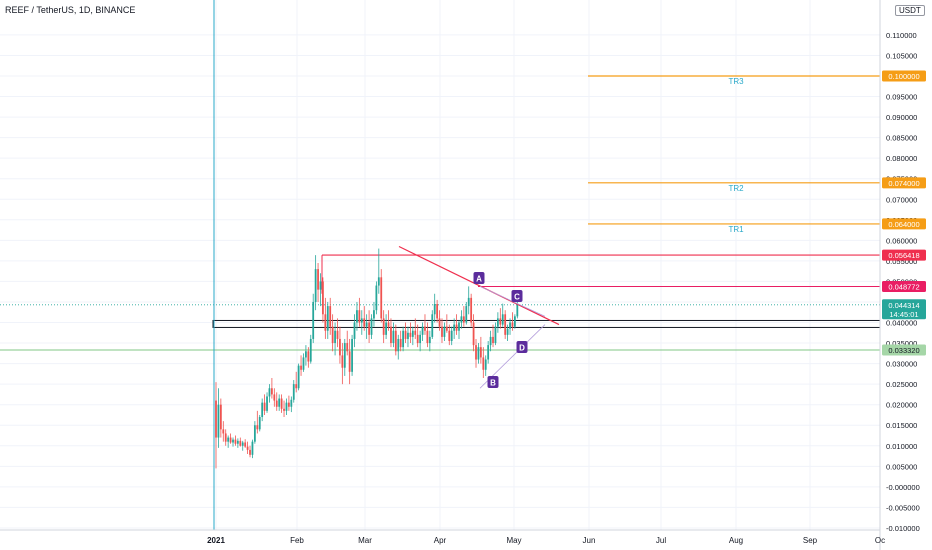 This screenshot has height=550, width=932. Describe the element at coordinates (904, 76) in the screenshot. I see `price-label: 0.100000` at that location.